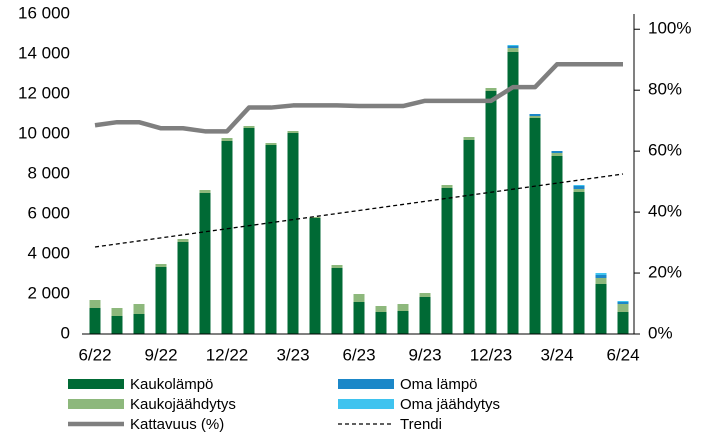 Image resolution: width=710 pixels, height=437 pixels. What do you see at coordinates (48, 252) in the screenshot?
I see `y-tick-label: 4 000` at bounding box center [48, 252].